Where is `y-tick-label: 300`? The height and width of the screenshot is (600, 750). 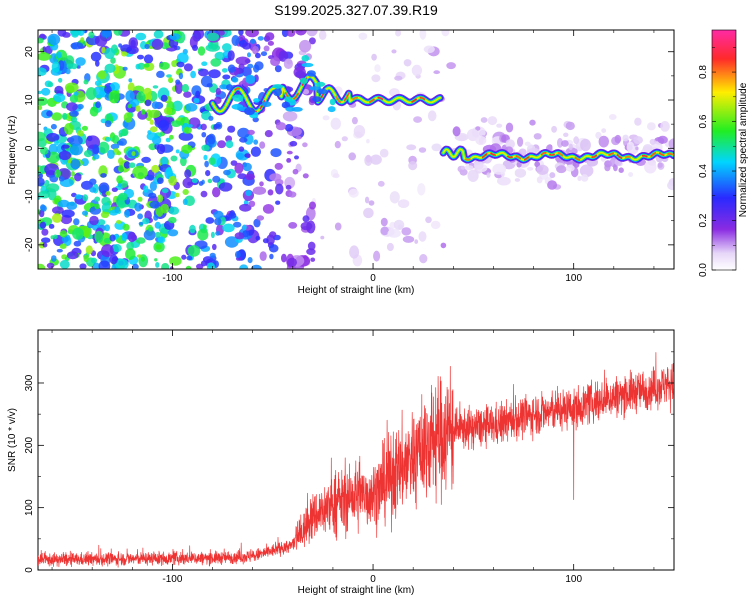 y-tick-label: 300 is located at coordinates (29, 382).